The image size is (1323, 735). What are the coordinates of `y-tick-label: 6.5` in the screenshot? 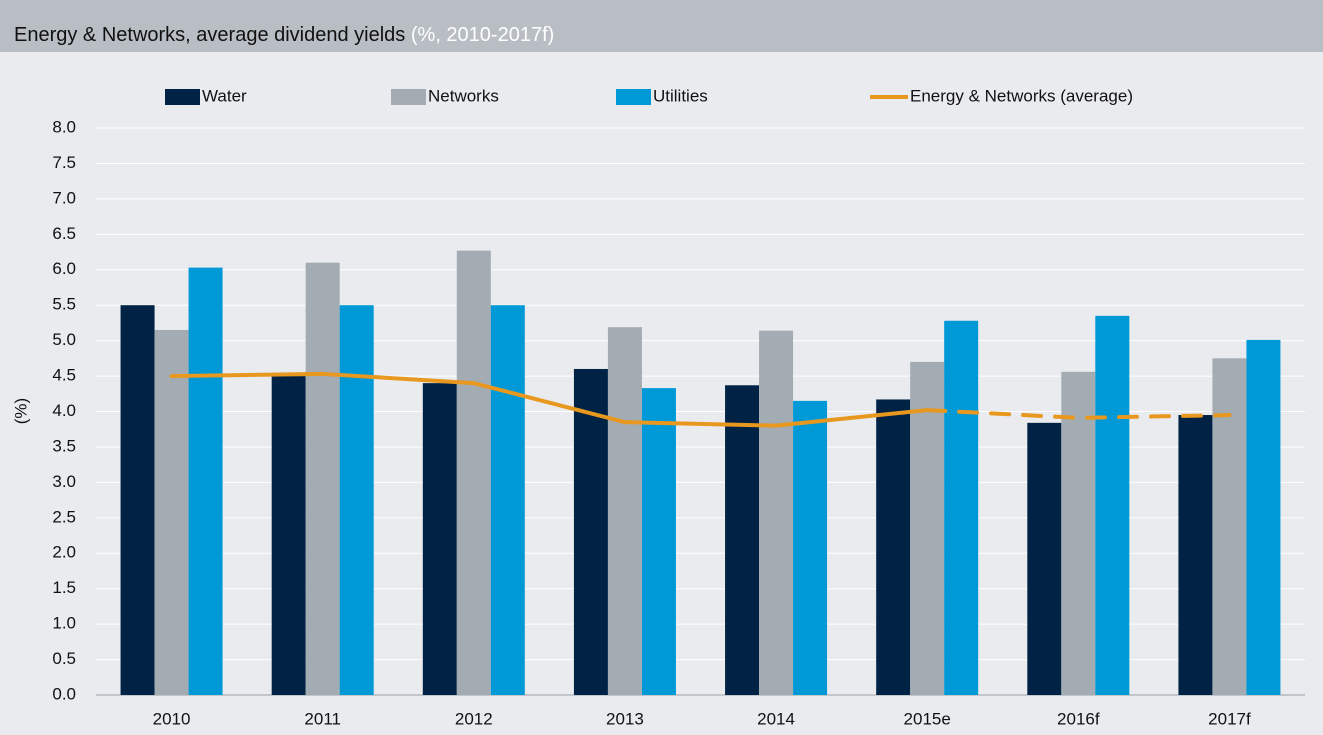 It's located at (64, 233).